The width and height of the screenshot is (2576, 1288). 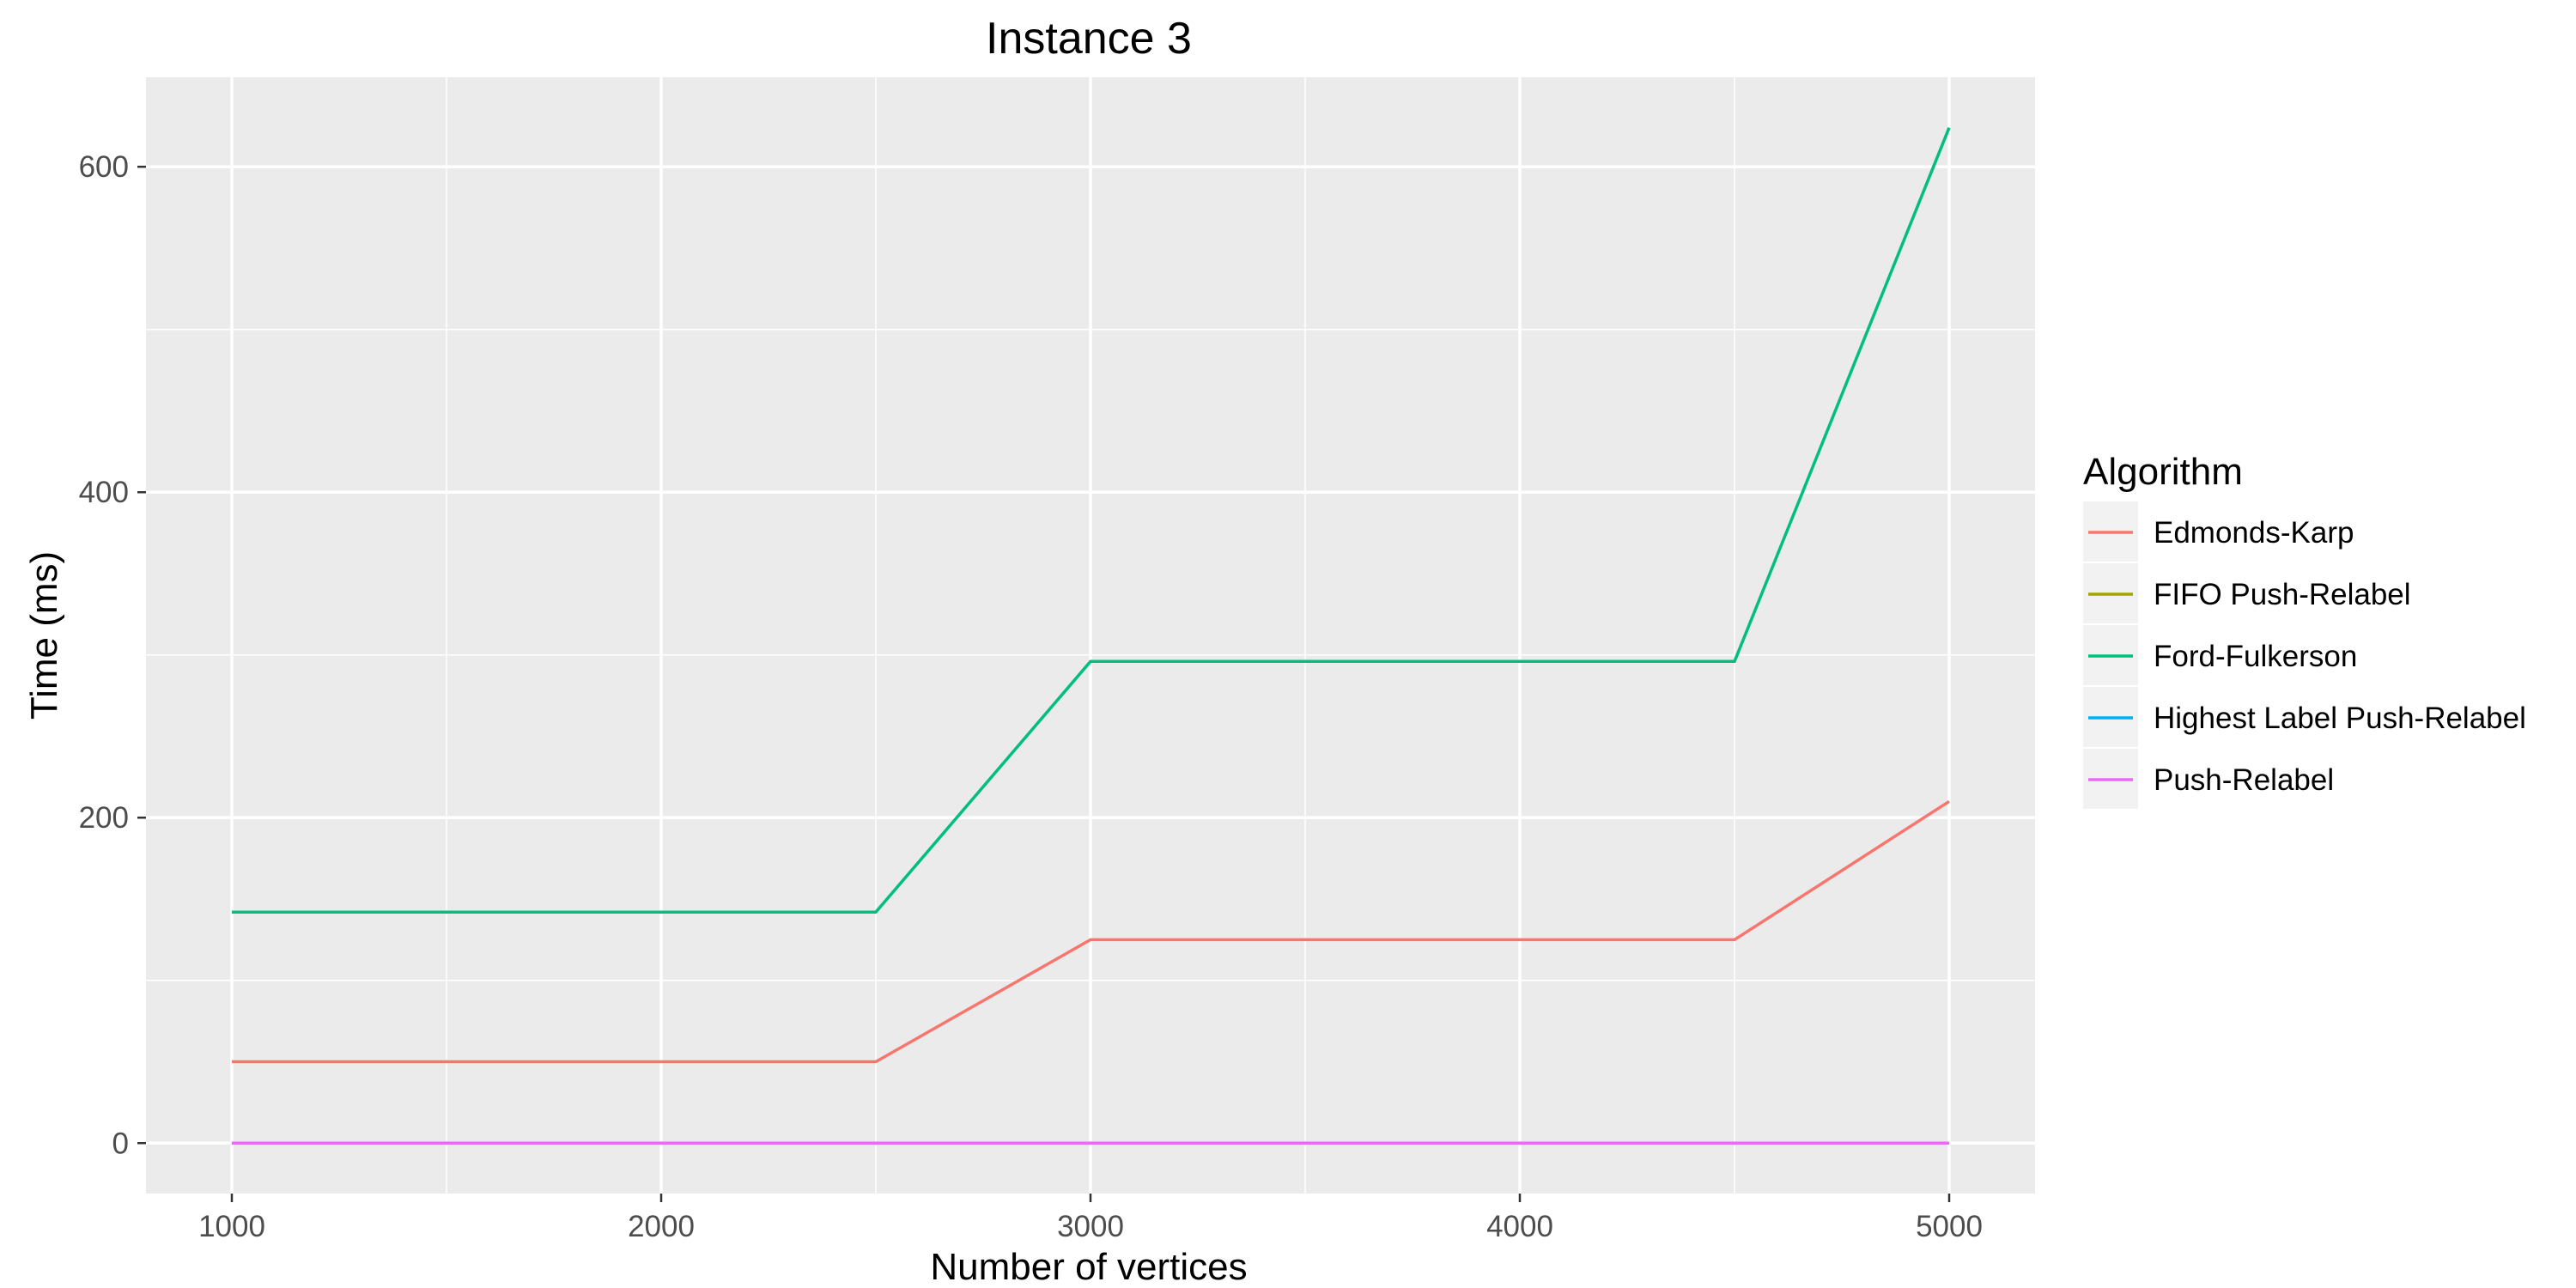 What do you see at coordinates (104, 492) in the screenshot?
I see `y-tick-label: 400` at bounding box center [104, 492].